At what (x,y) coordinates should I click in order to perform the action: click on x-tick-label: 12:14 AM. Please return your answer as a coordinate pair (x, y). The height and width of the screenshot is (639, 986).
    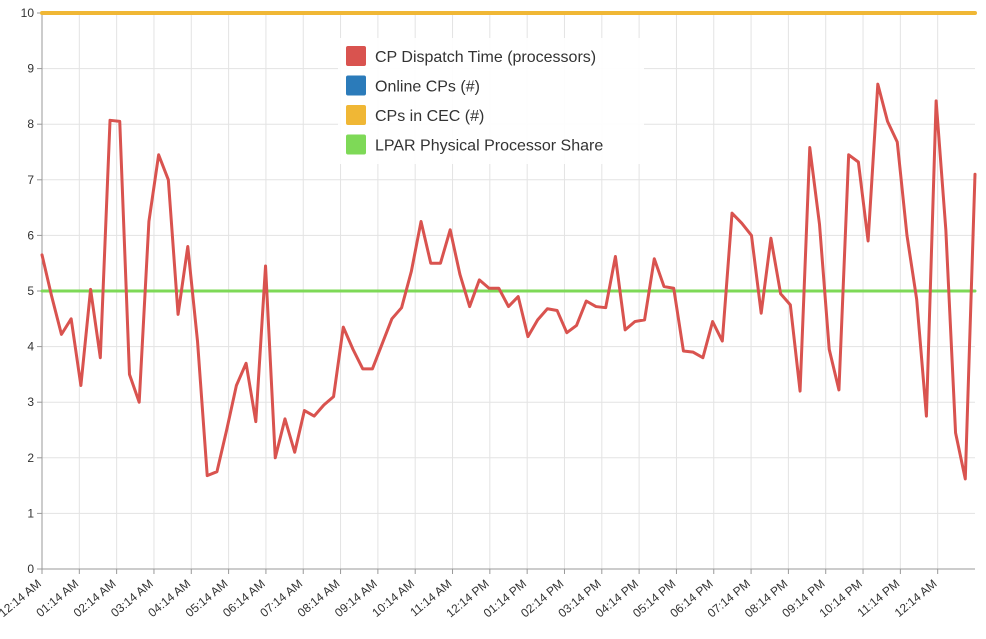
    Looking at the image, I should click on (916, 598).